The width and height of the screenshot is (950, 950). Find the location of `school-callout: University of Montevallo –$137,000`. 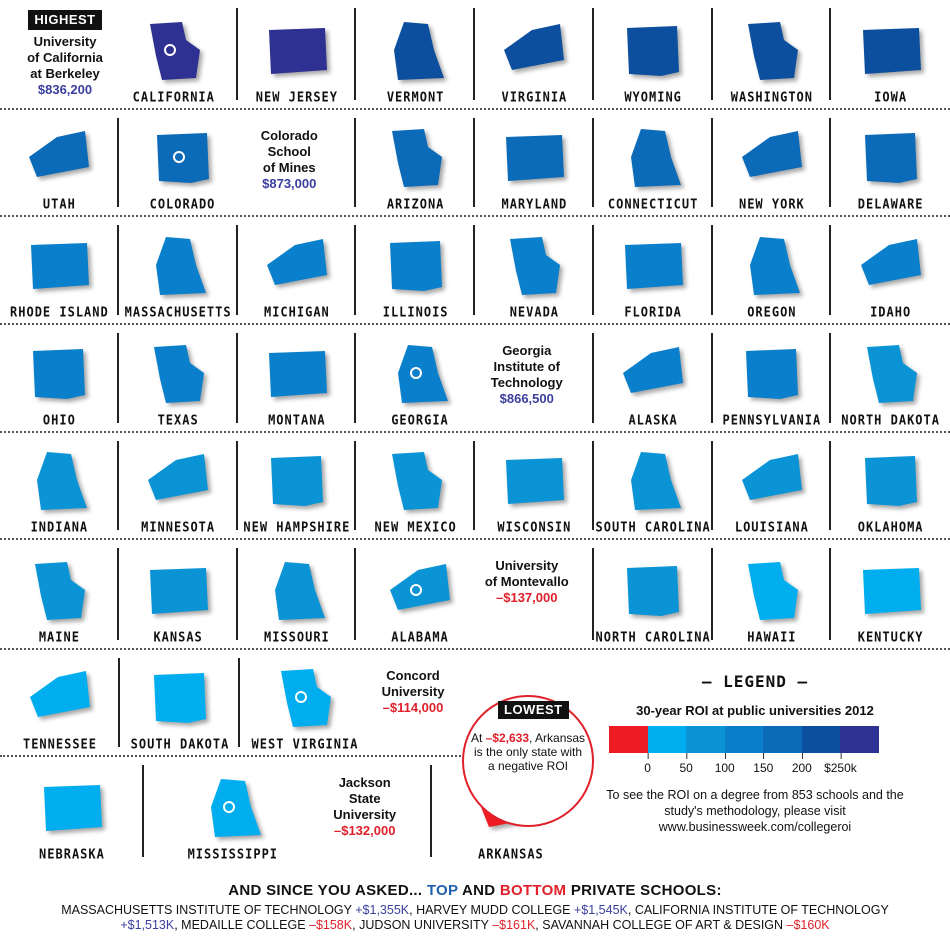

school-callout: University of Montevallo –$137,000 is located at coordinates (527, 582).